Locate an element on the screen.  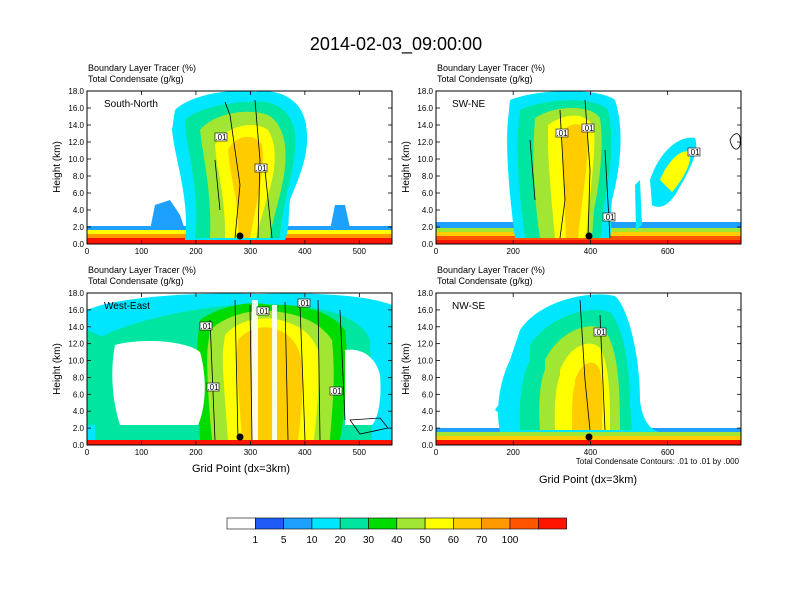
colorbar-label: 10 is located at coordinates (312, 540).